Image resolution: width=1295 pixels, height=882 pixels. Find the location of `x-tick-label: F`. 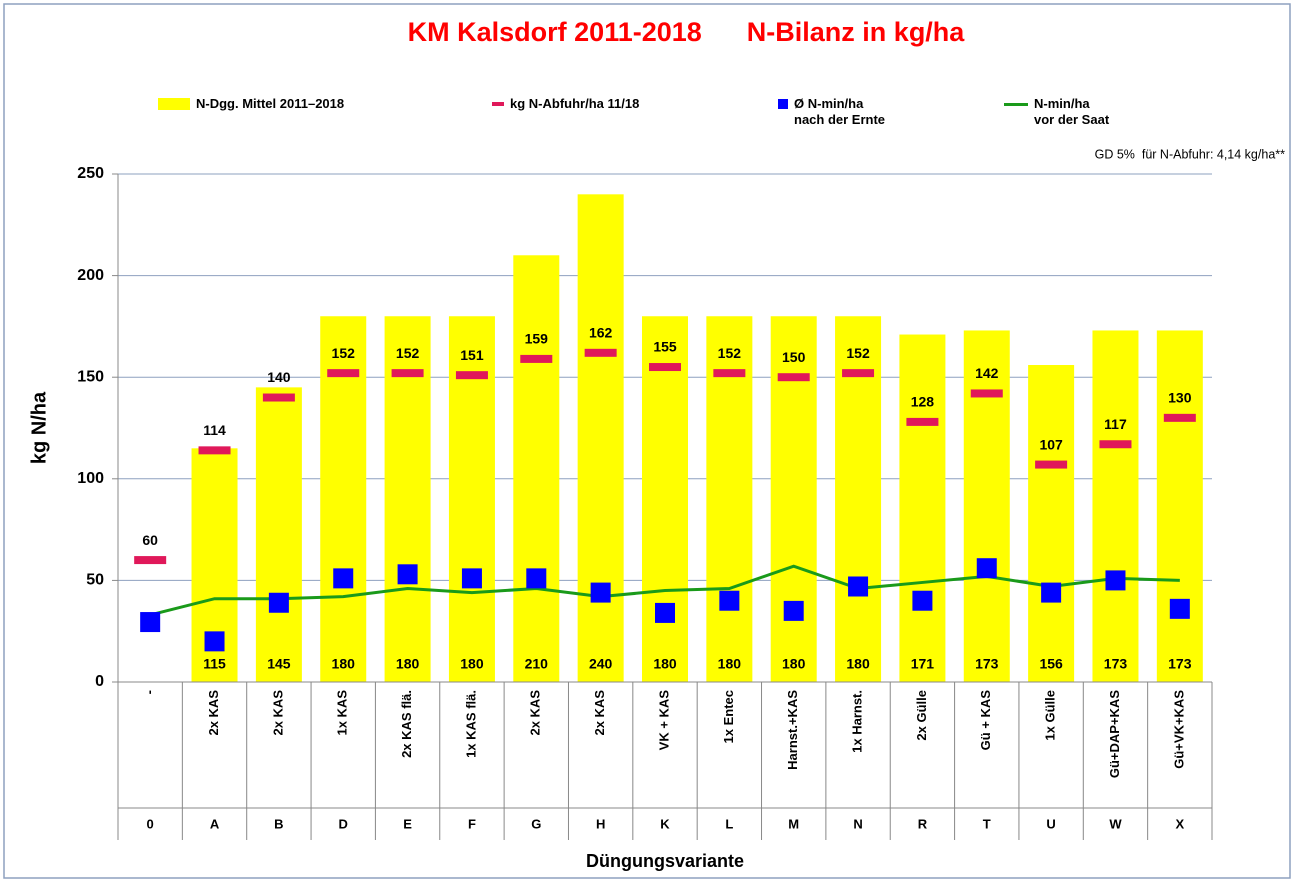

x-tick-label: F is located at coordinates (472, 823).